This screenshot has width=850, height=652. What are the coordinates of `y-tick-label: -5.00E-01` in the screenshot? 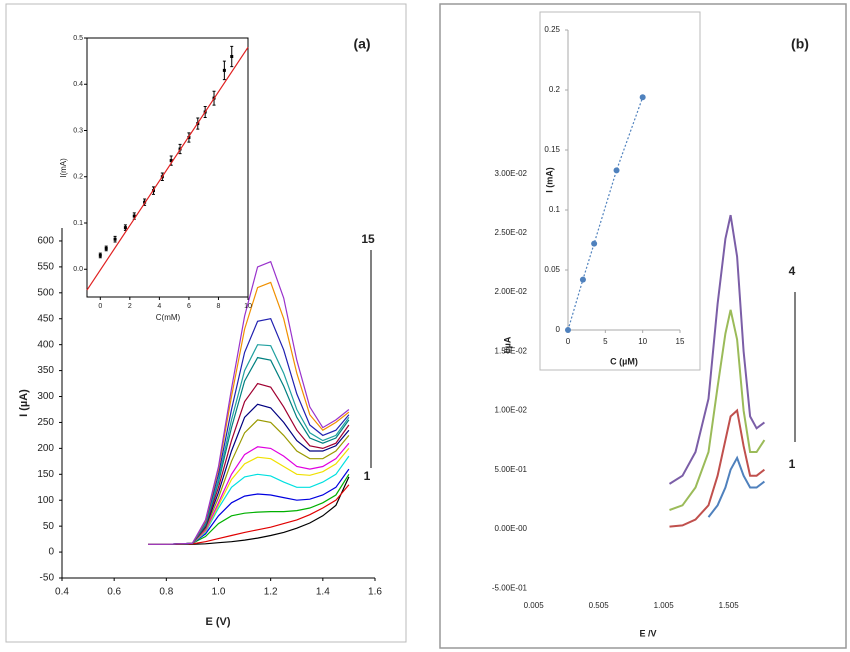 It's located at (510, 587).